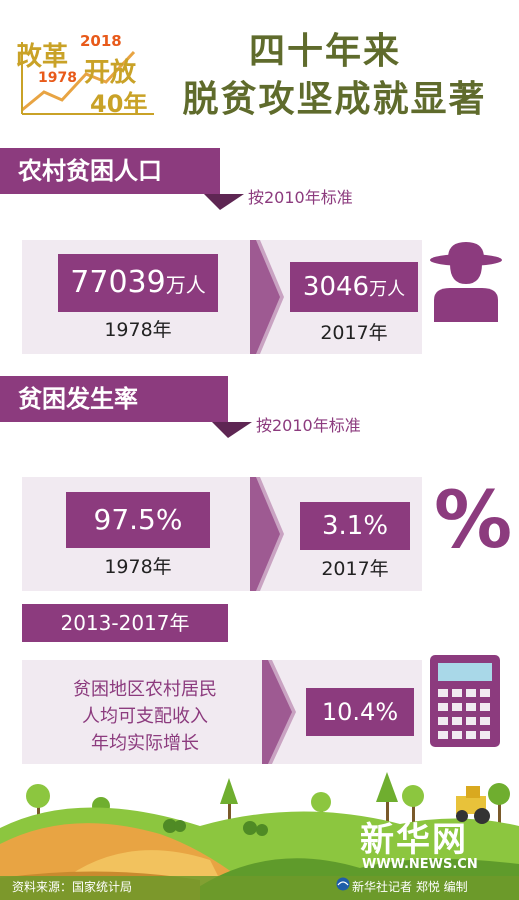 Image resolution: width=519 pixels, height=900 pixels. Describe the element at coordinates (57, 78) in the screenshot. I see `logo-year-start: 1978` at that location.